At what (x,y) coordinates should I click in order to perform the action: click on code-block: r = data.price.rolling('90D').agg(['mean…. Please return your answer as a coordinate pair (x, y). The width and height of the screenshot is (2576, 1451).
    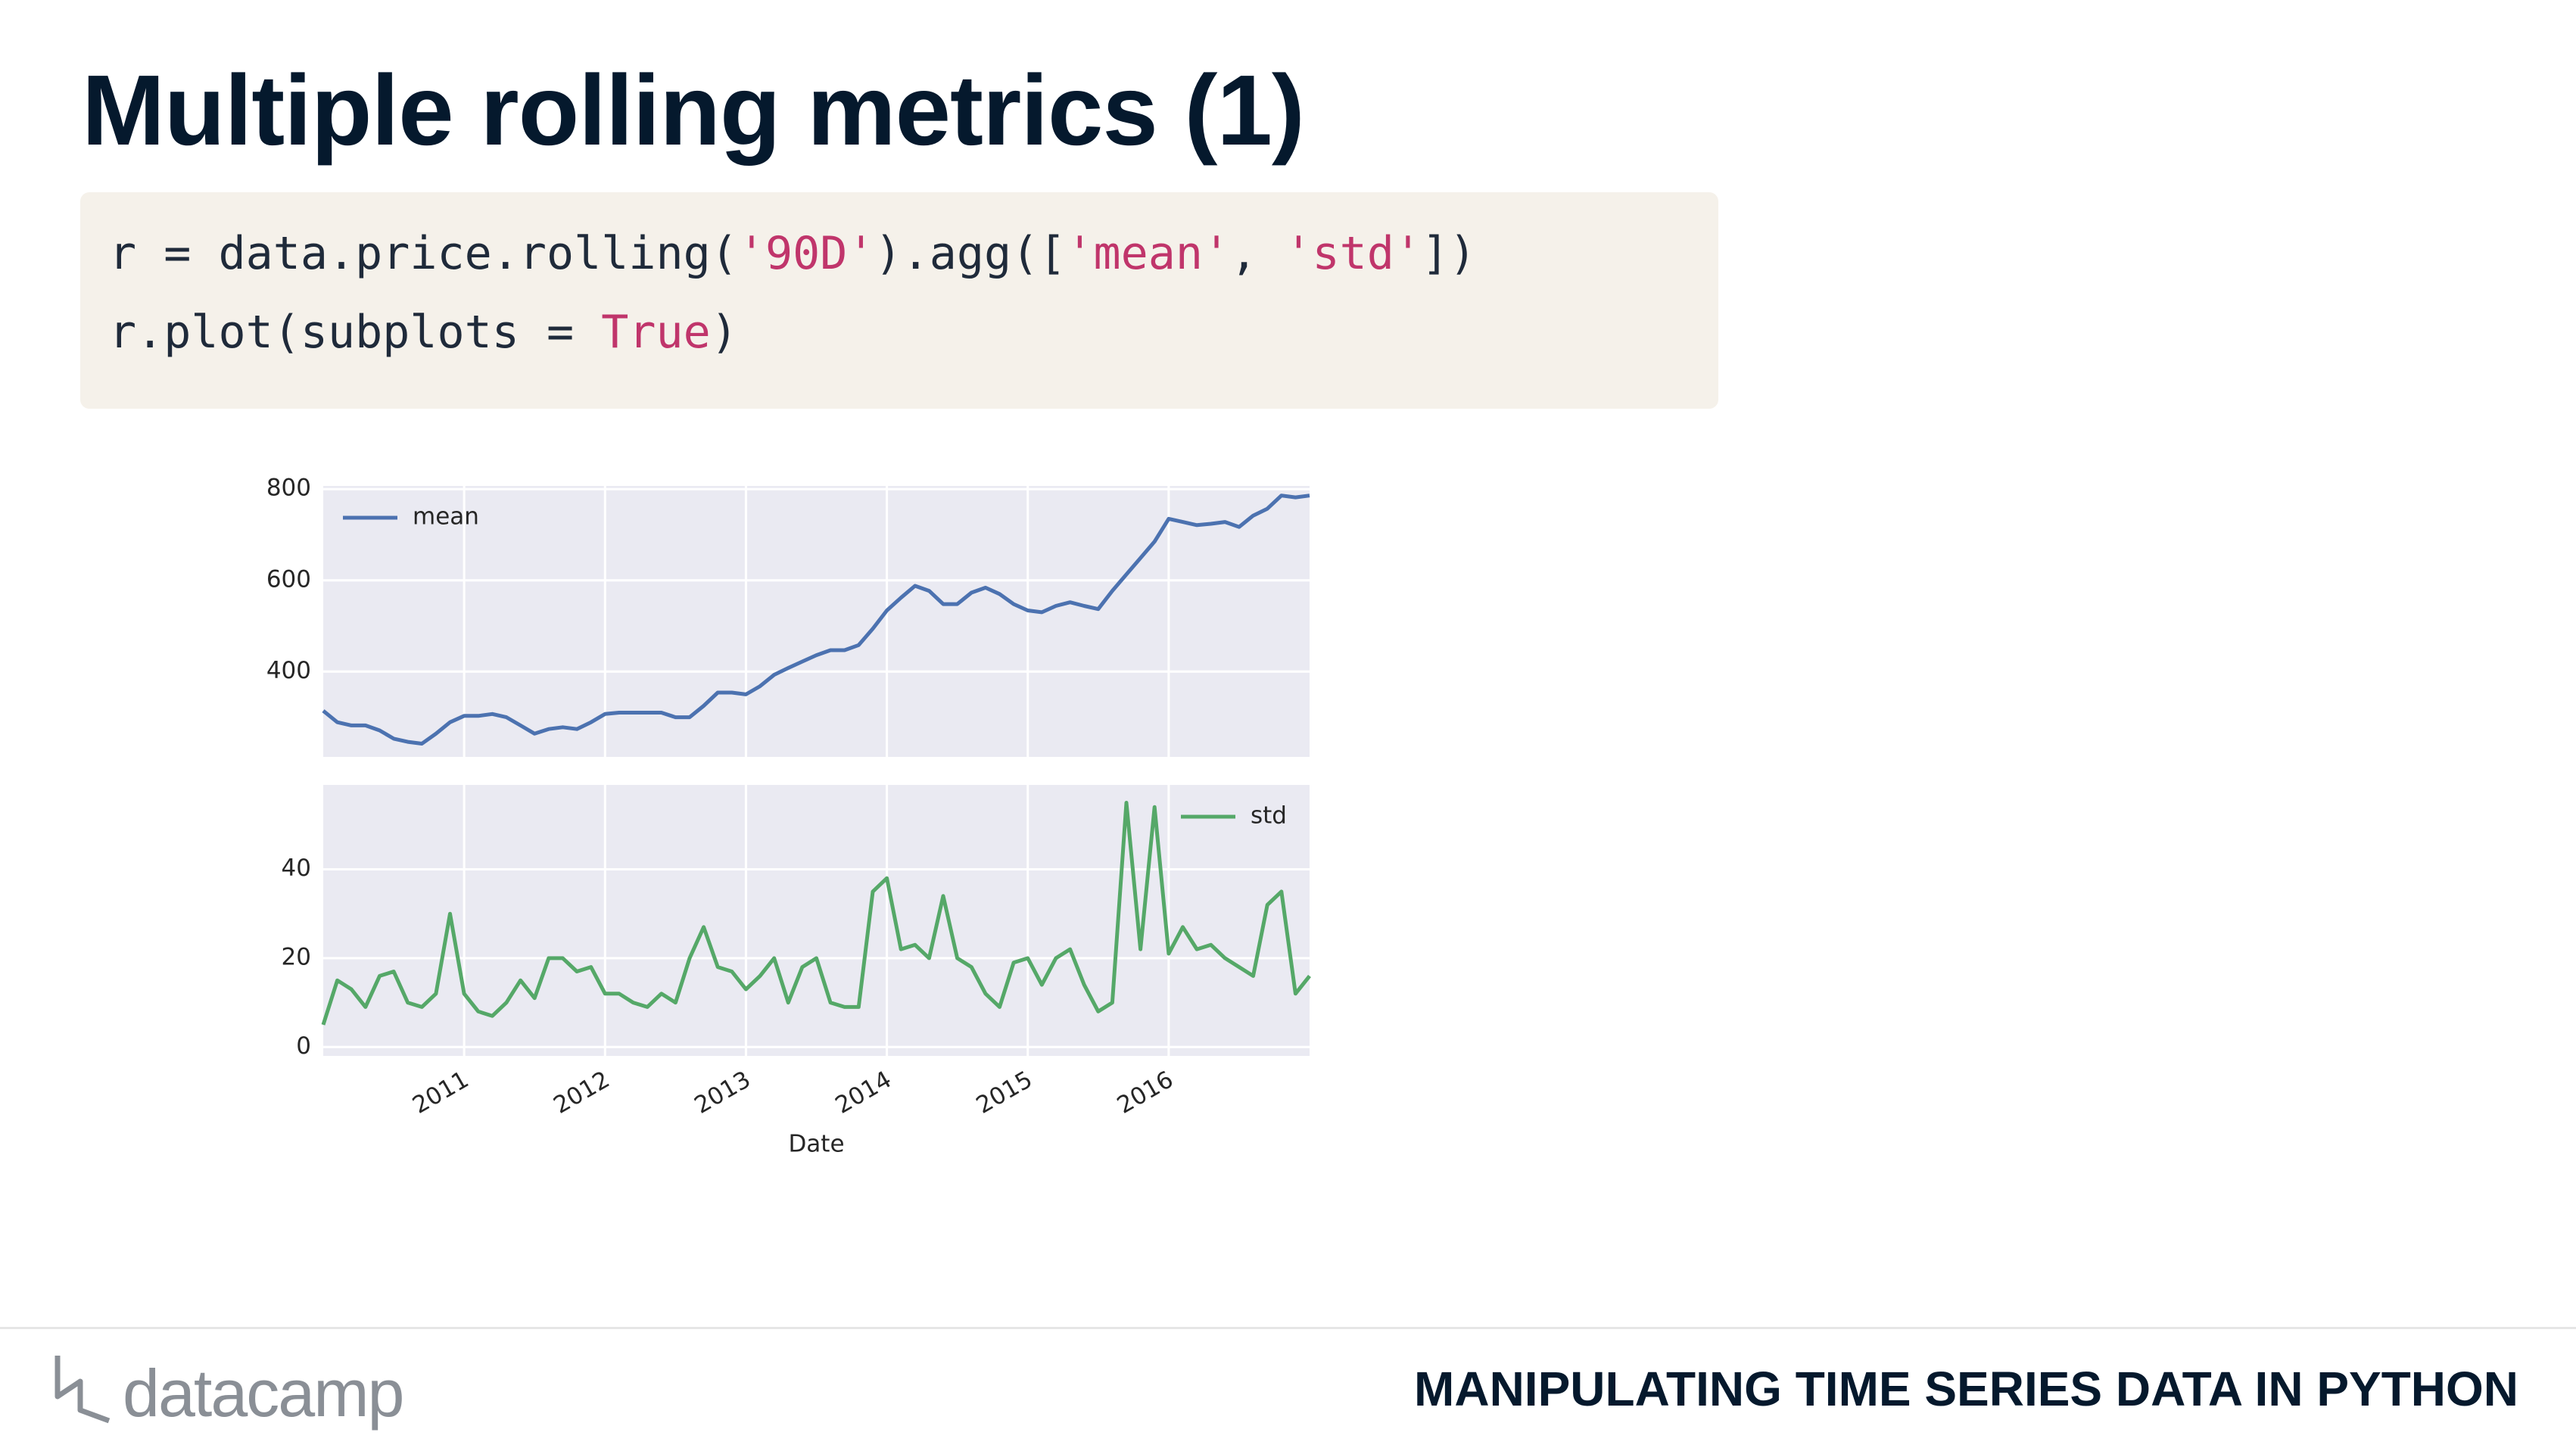
    Looking at the image, I should click on (899, 300).